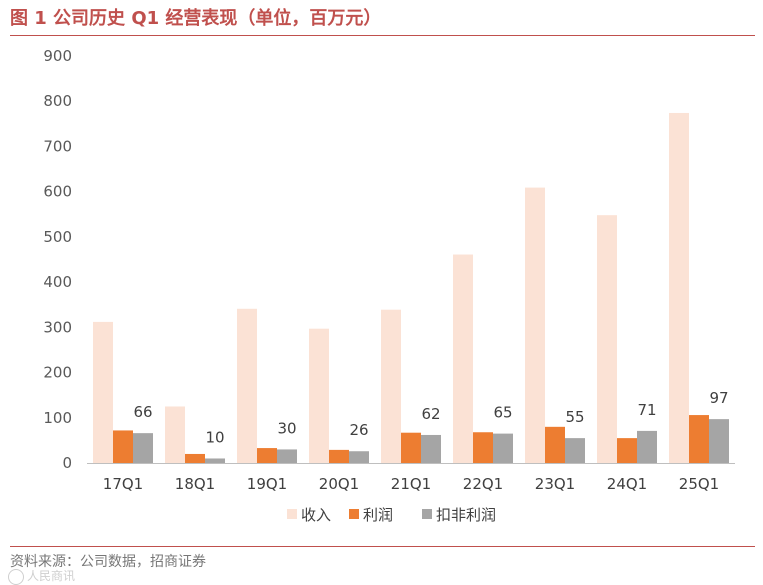 This screenshot has height=585, width=763. I want to click on y-tick-label: 700, so click(57, 146).